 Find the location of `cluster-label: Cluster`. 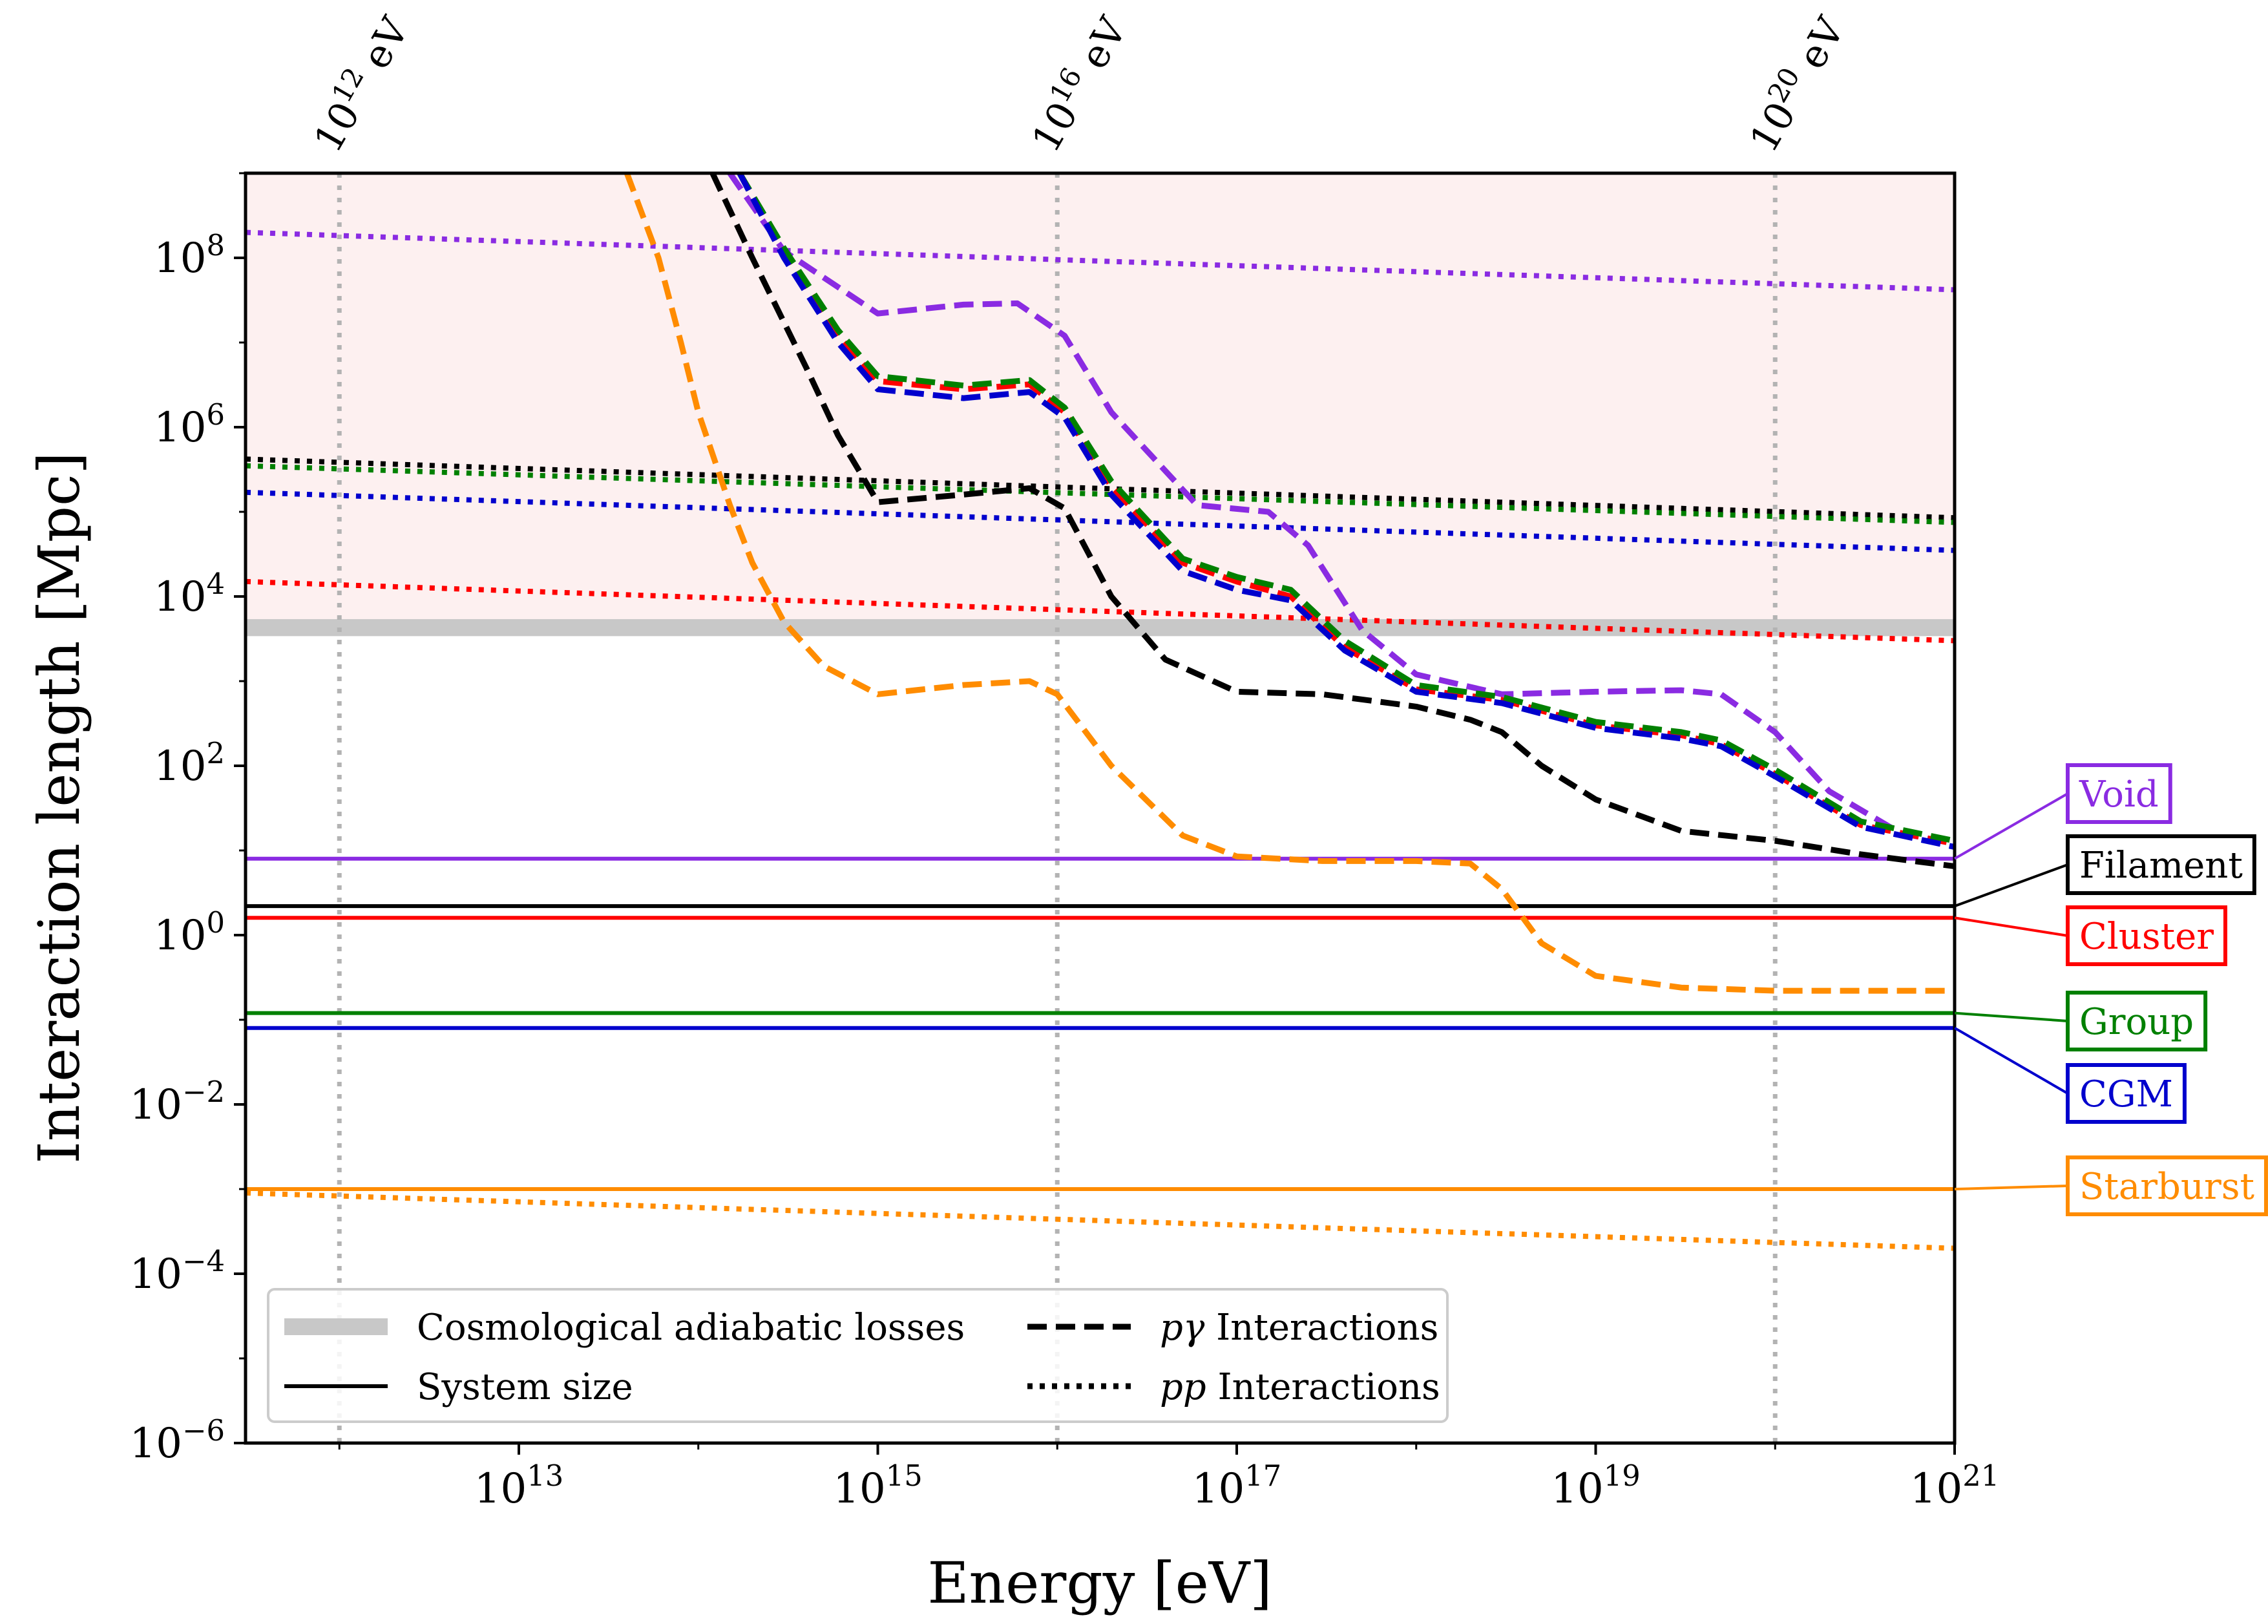

cluster-label: Cluster is located at coordinates (2146, 937).